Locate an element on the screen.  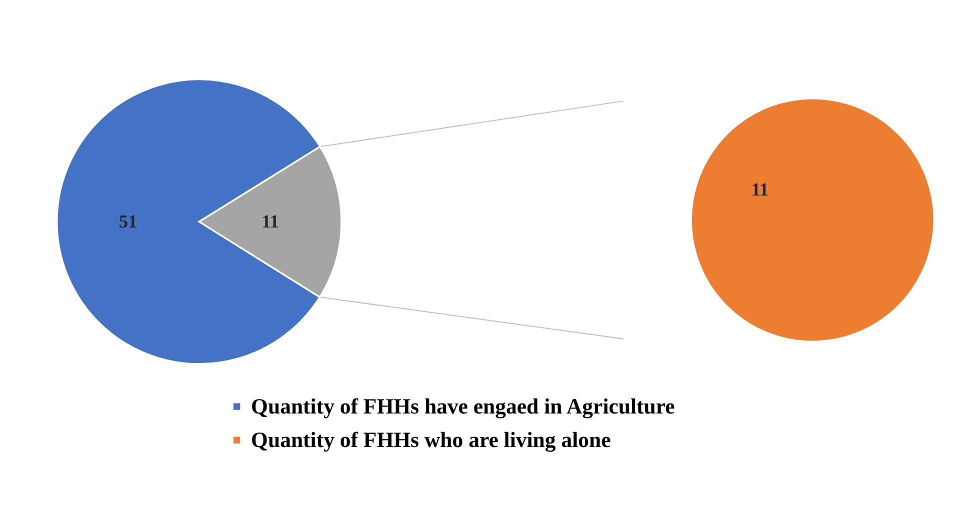
legend-label: Quantity of FHHs who are living alone is located at coordinates (431, 440).